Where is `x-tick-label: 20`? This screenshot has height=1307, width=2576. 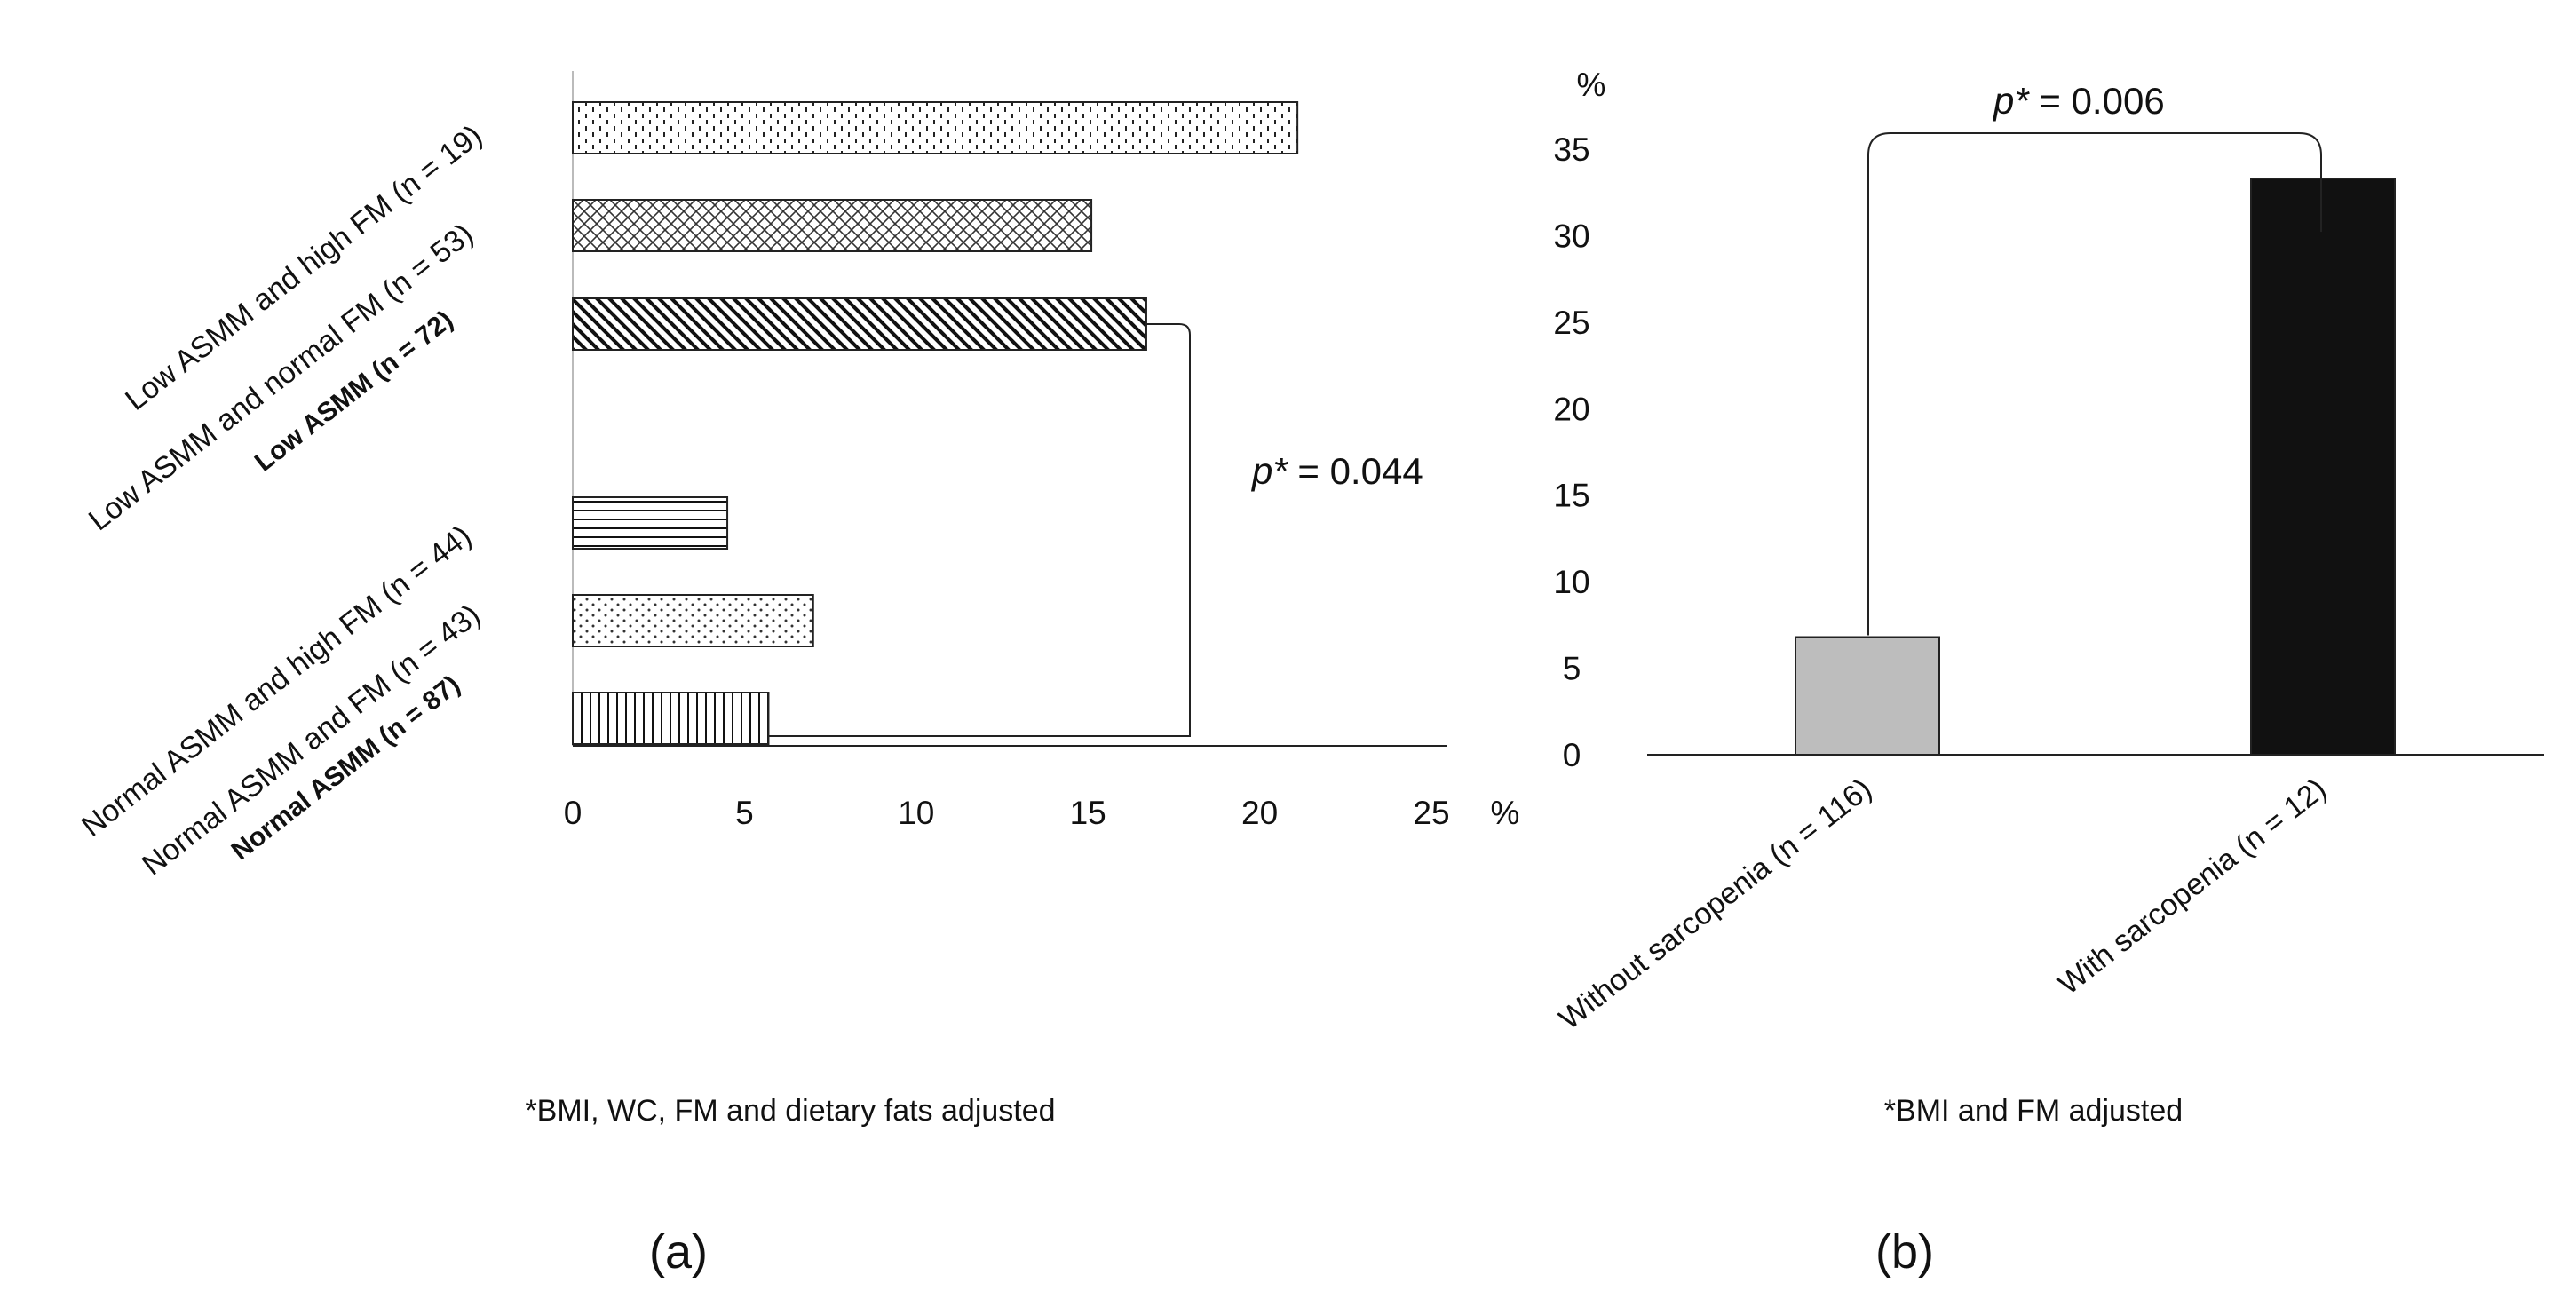 x-tick-label: 20 is located at coordinates (1260, 813).